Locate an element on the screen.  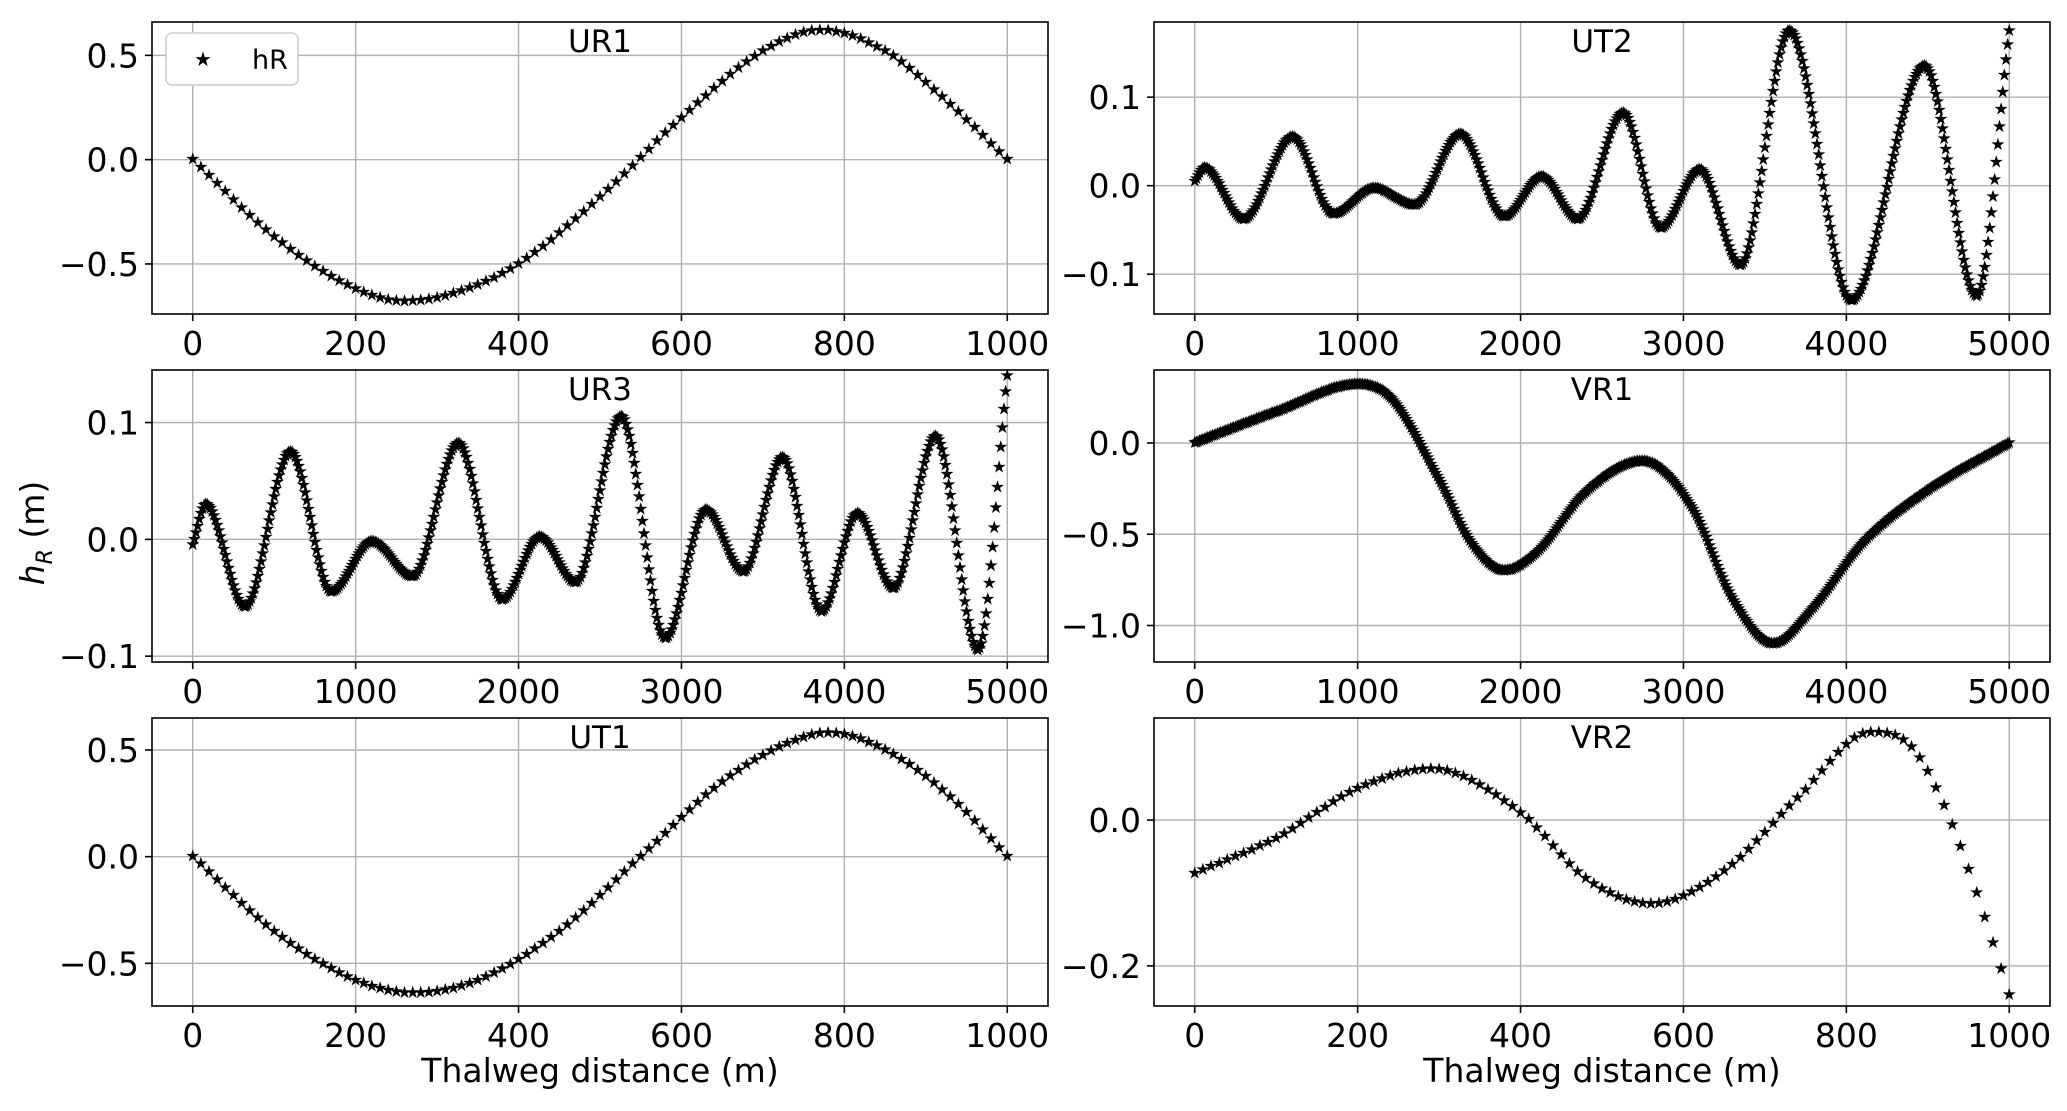
panel-title: UR1 is located at coordinates (600, 42).